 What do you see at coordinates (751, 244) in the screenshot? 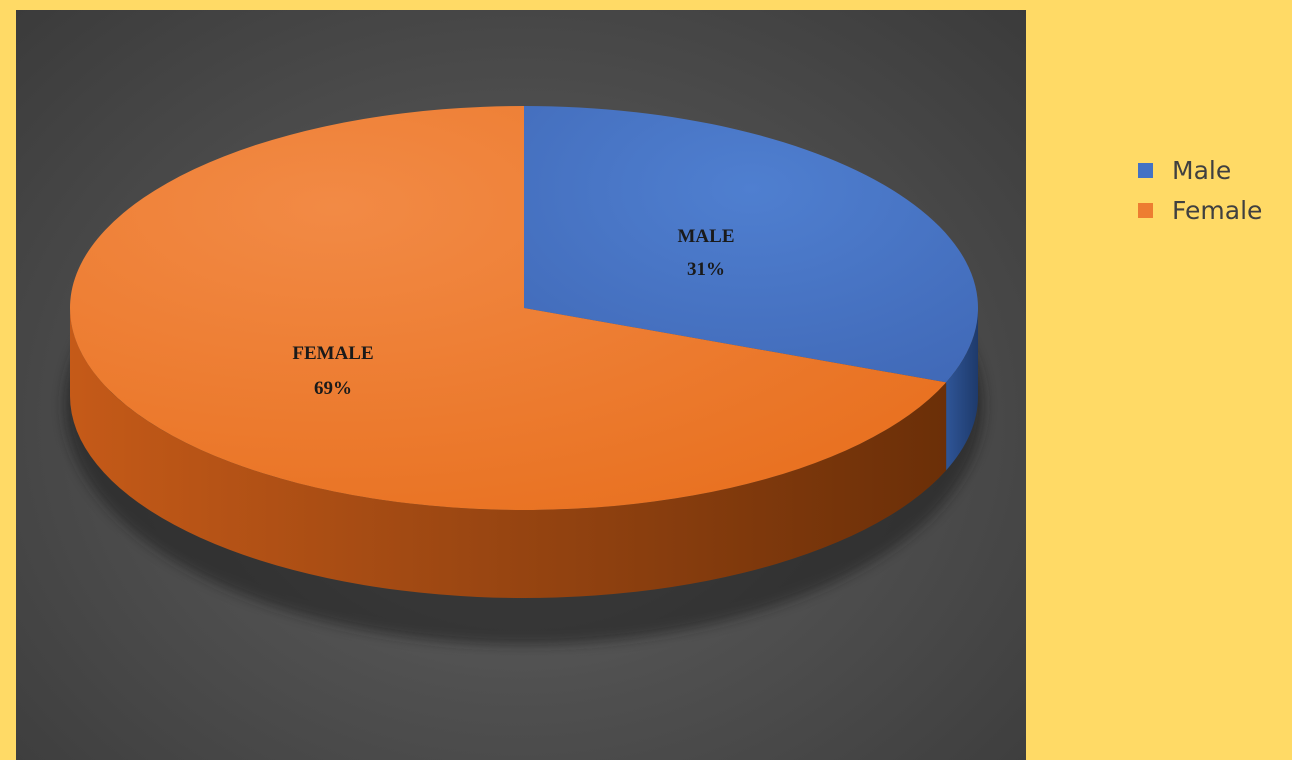
I see `pie-slice-male` at bounding box center [751, 244].